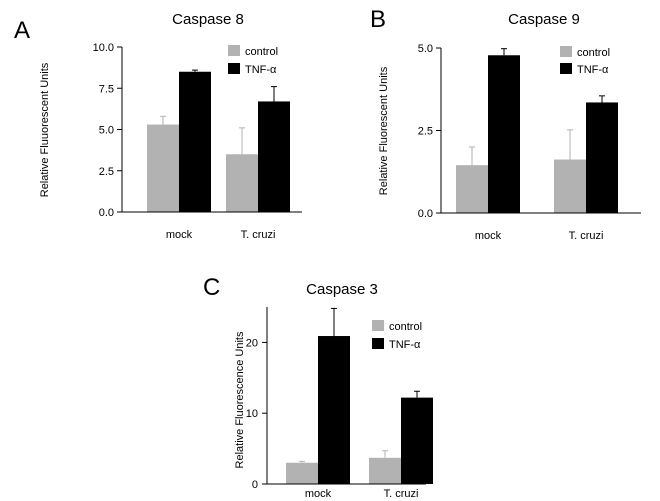  I want to click on plot-area: 0 10 20 mock T. cruzi, so click(339, 403).